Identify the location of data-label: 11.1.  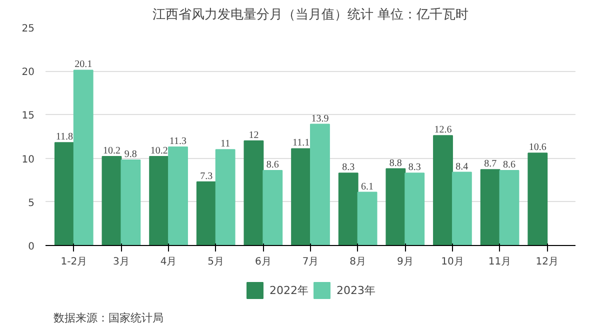
(301, 143).